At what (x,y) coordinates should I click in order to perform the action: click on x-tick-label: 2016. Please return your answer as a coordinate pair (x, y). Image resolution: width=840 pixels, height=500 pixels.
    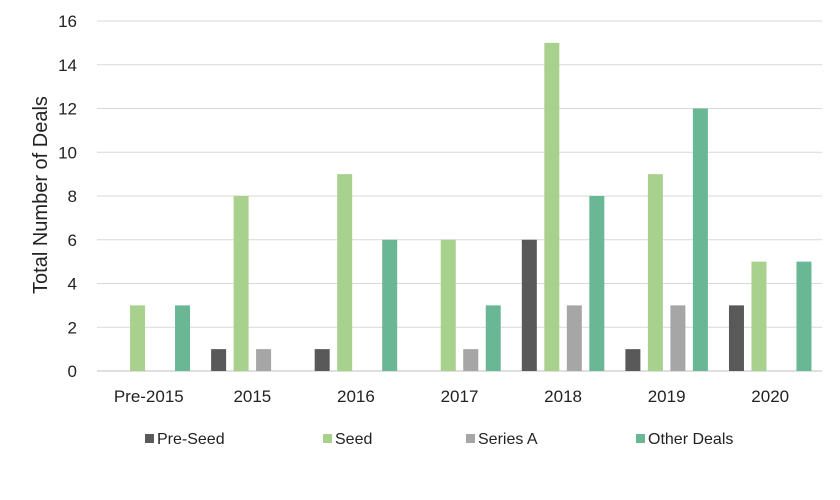
    Looking at the image, I should click on (356, 396).